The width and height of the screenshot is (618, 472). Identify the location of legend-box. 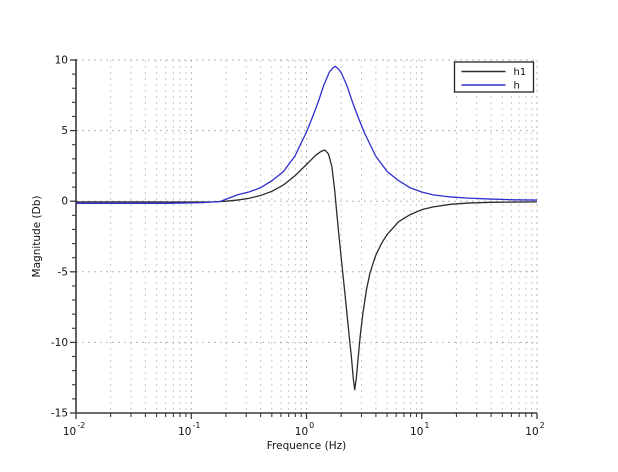
(494, 77).